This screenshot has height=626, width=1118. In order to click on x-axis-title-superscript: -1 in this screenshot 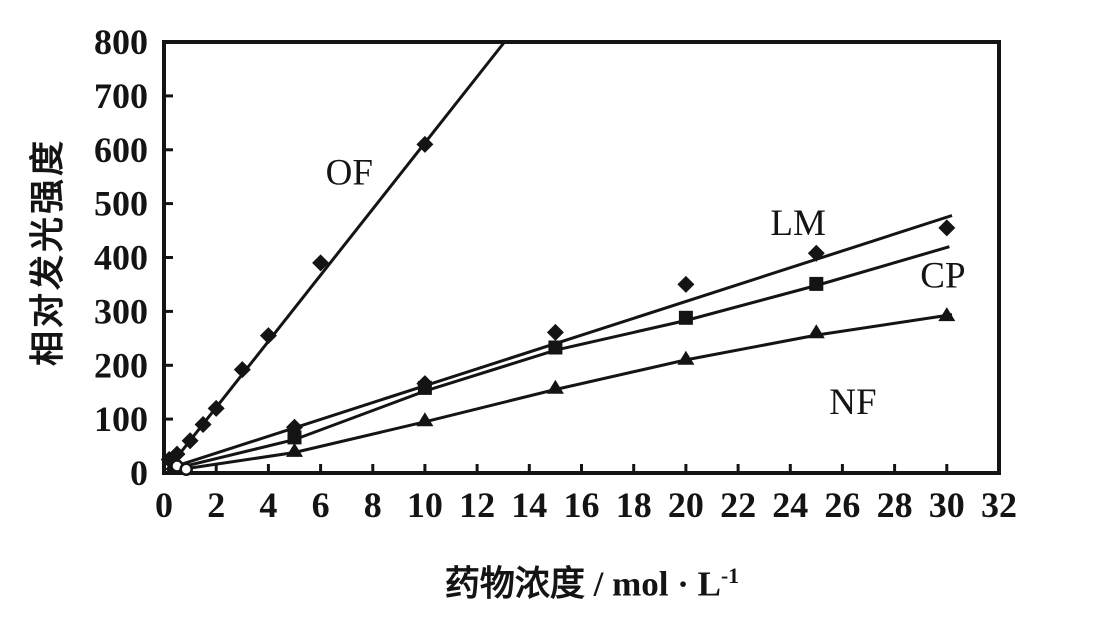, I will do `click(730, 575)`.